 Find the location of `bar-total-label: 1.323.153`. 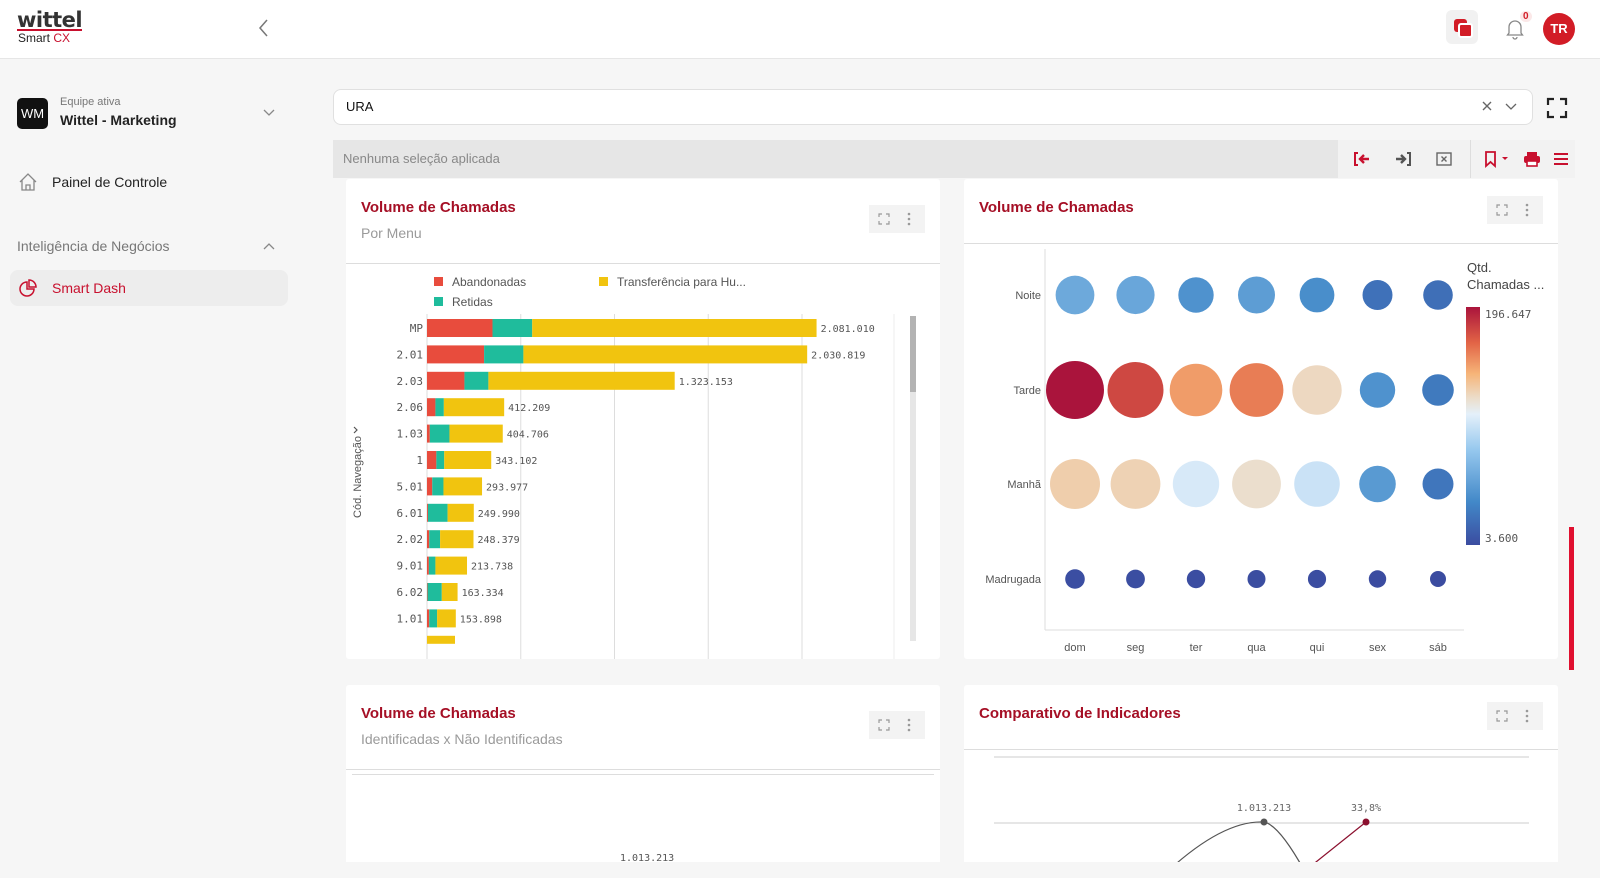

bar-total-label: 1.323.153 is located at coordinates (706, 382).